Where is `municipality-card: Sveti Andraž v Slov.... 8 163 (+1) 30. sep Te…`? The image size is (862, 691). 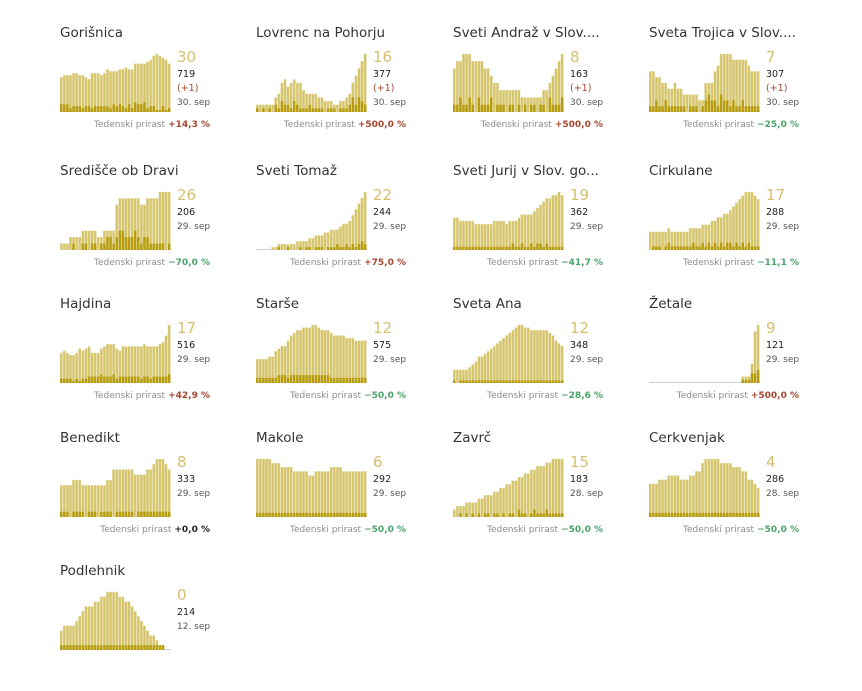 municipality-card: Sveti Andraž v Slov.... 8 163 (+1) 30. sep Te… is located at coordinates (551, 89).